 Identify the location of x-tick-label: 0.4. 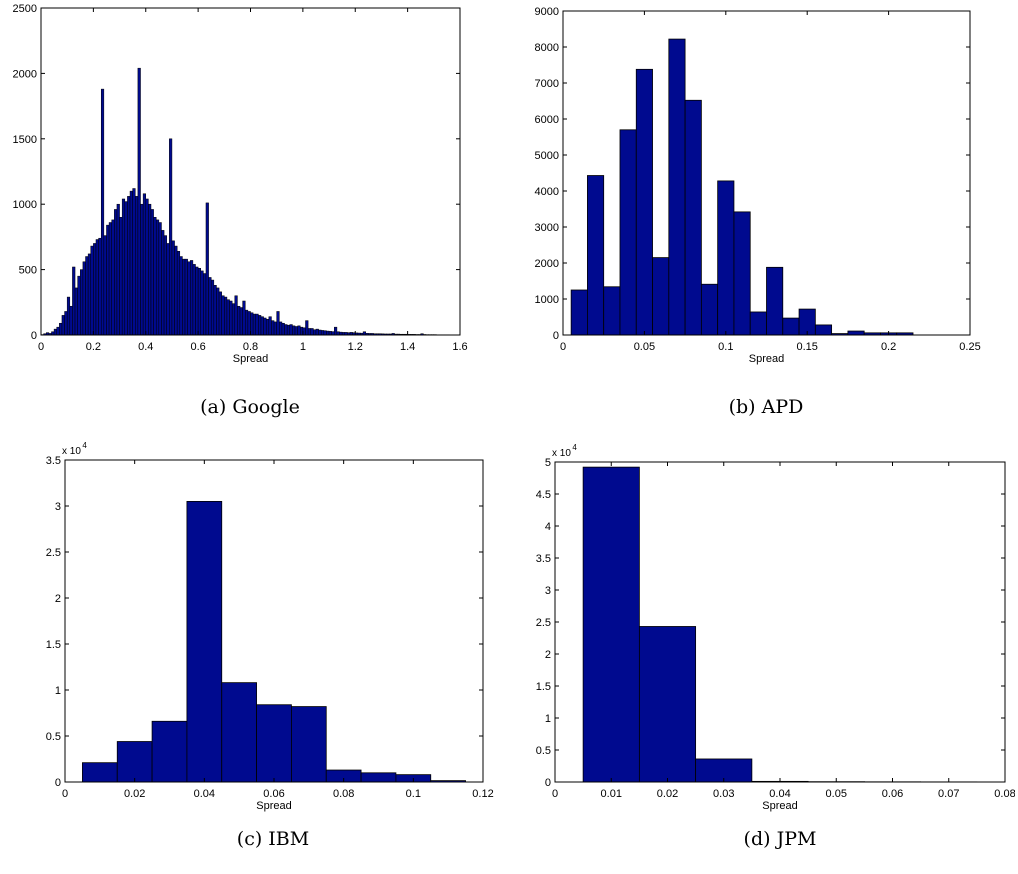
(145, 347).